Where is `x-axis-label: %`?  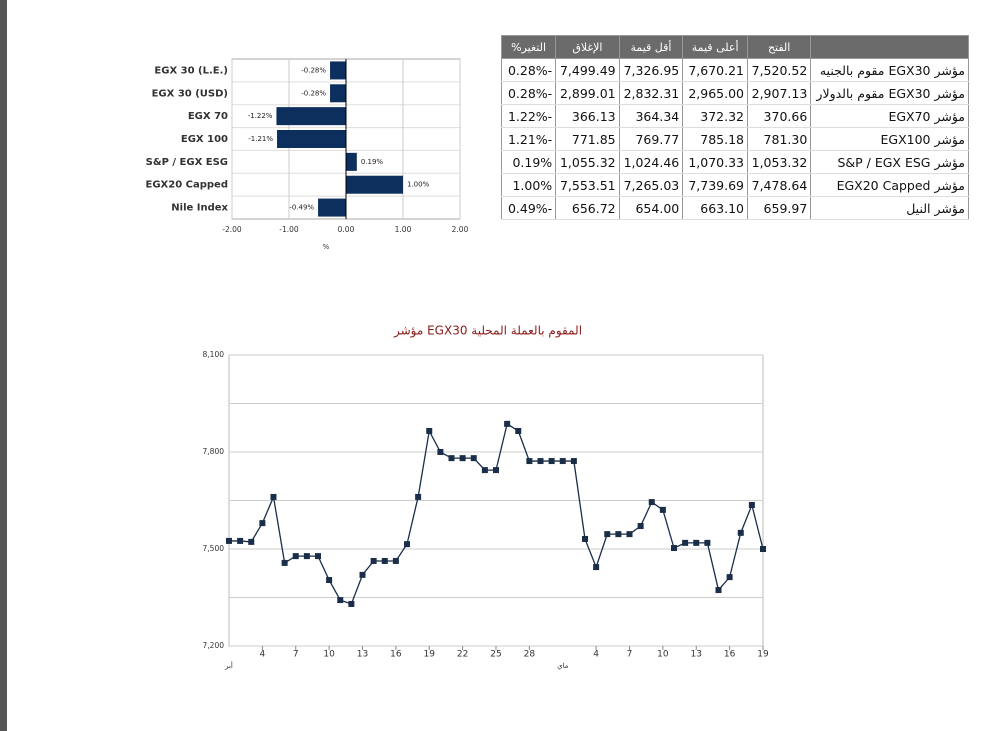
x-axis-label: % is located at coordinates (326, 247).